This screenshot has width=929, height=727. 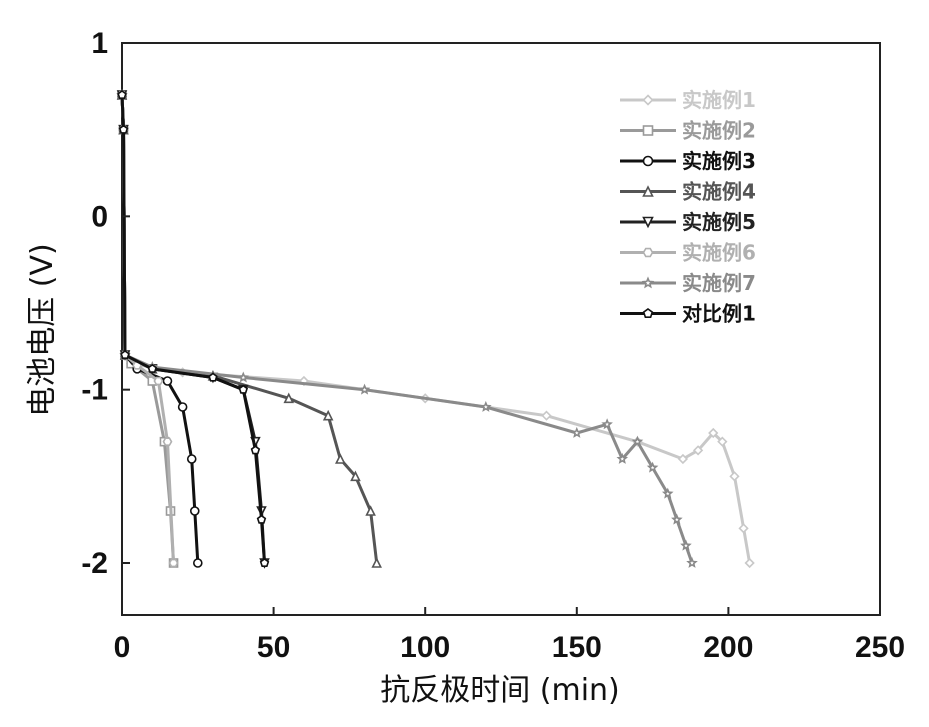 I want to click on legend-label: 实施例2, so click(x=719, y=131).